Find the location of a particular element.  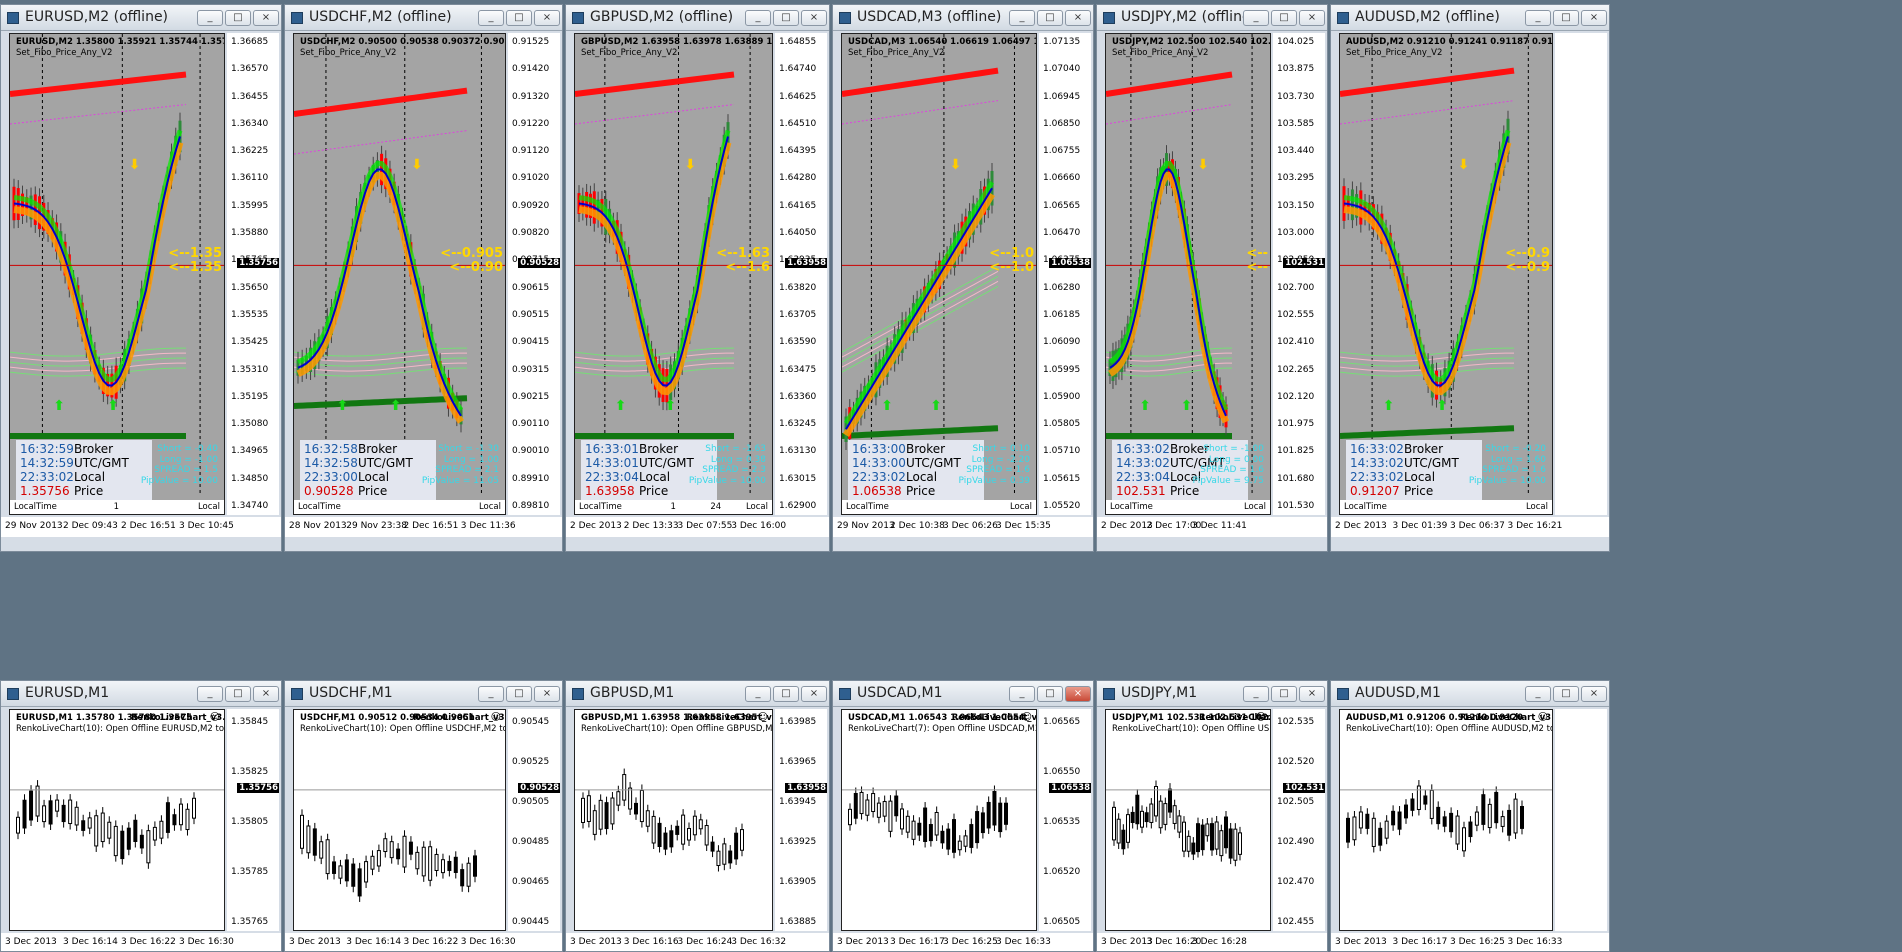

lower-1-maximize-button: □ is located at coordinates (519, 694).